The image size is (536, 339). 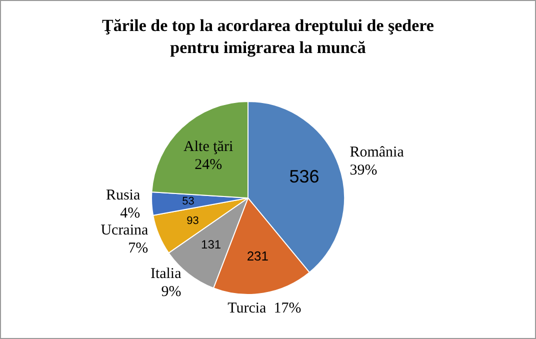 What do you see at coordinates (377, 152) in the screenshot?
I see `slice-label: România` at bounding box center [377, 152].